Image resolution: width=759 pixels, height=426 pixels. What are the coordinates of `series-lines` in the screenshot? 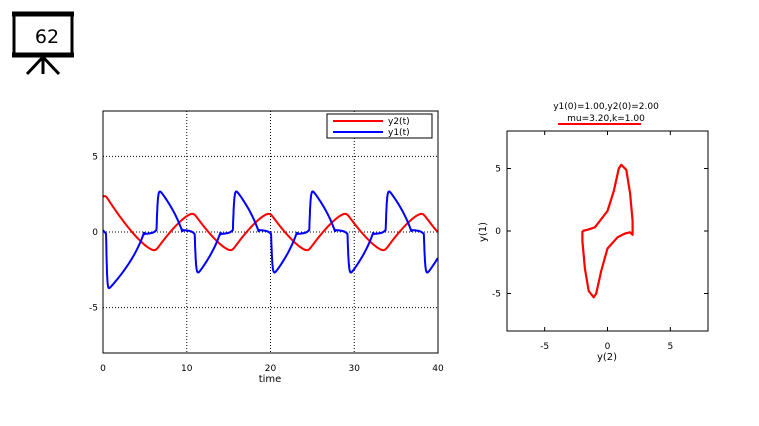 It's located at (270, 240).